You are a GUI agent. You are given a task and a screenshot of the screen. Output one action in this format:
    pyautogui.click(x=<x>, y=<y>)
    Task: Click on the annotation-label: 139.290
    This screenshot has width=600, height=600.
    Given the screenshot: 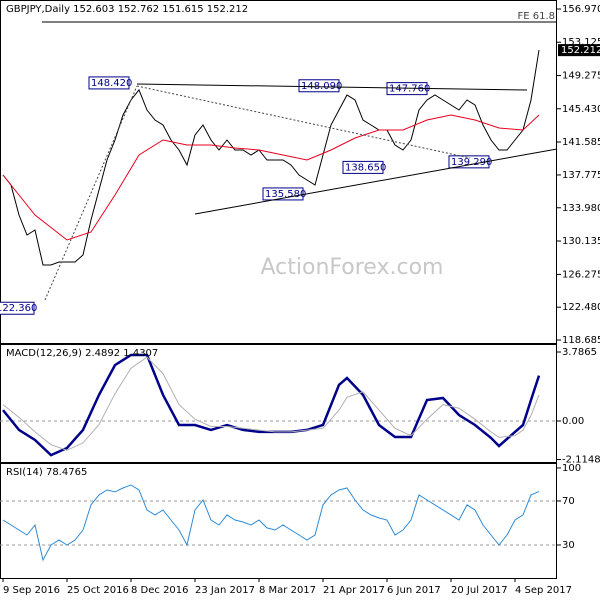 What is the action you would take?
    pyautogui.click(x=471, y=162)
    